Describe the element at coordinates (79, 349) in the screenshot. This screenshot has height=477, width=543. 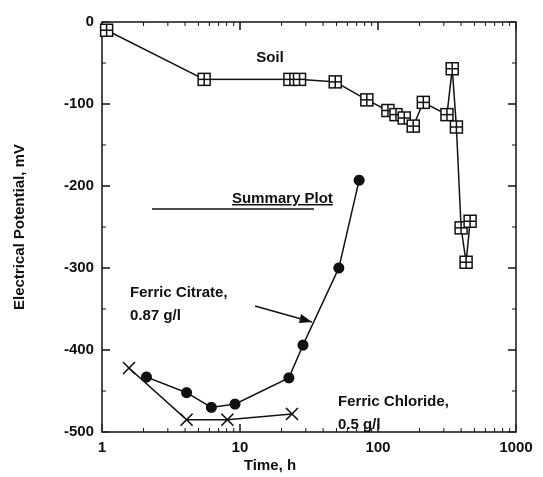
I see `y-tick-label: -400` at that location.